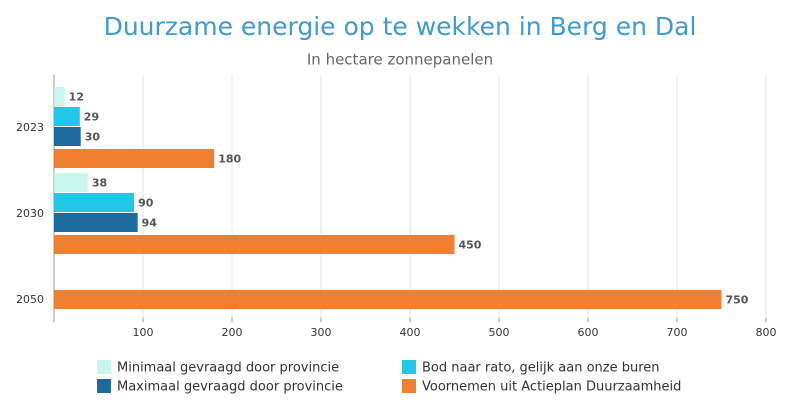  Describe the element at coordinates (146, 203) in the screenshot. I see `value-label: 90` at that location.